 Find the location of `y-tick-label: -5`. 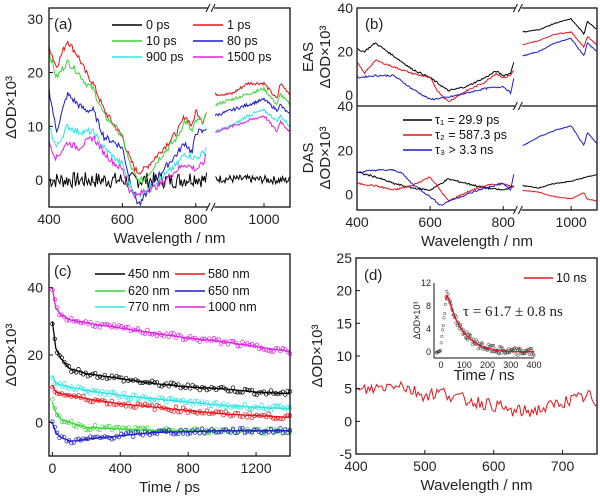

y-tick-label: -5 is located at coordinates (346, 454).